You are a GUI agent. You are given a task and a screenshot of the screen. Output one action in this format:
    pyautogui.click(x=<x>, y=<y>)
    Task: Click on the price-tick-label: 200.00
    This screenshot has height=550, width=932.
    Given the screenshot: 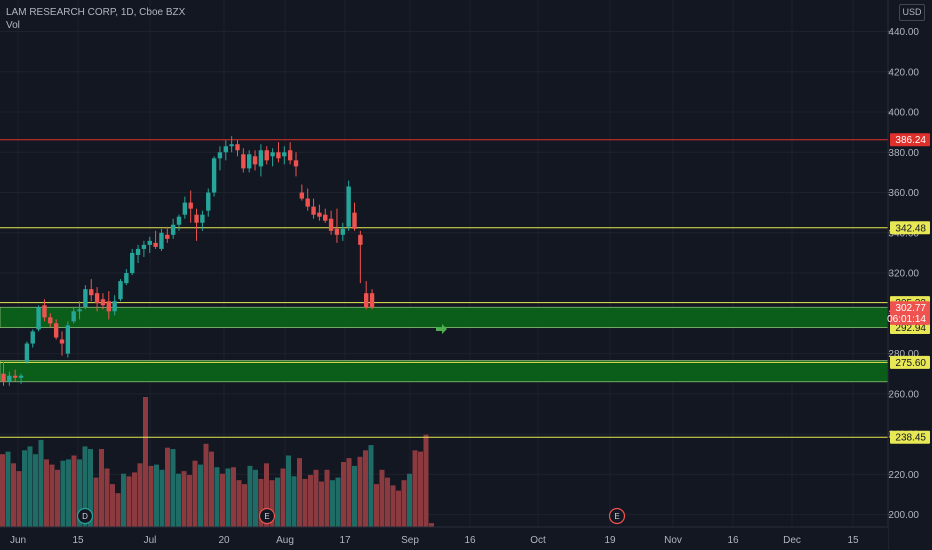 What is the action you would take?
    pyautogui.click(x=903, y=515)
    